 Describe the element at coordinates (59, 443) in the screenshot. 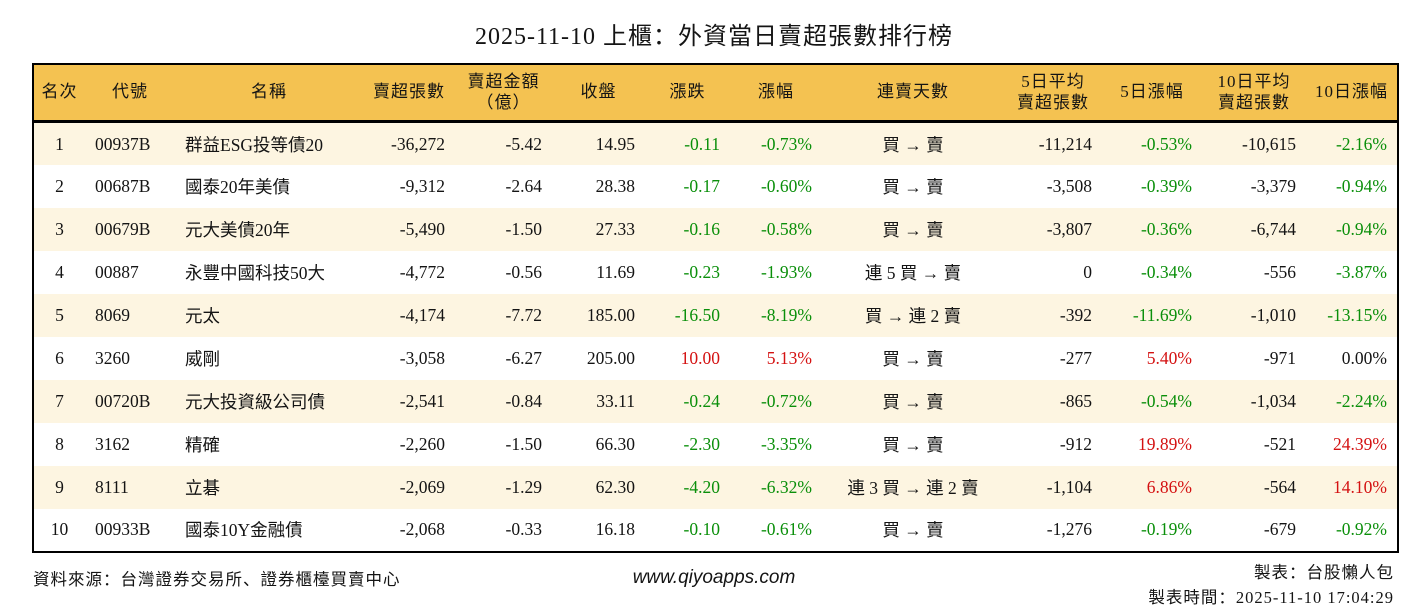

I see `cell-rank: 8` at that location.